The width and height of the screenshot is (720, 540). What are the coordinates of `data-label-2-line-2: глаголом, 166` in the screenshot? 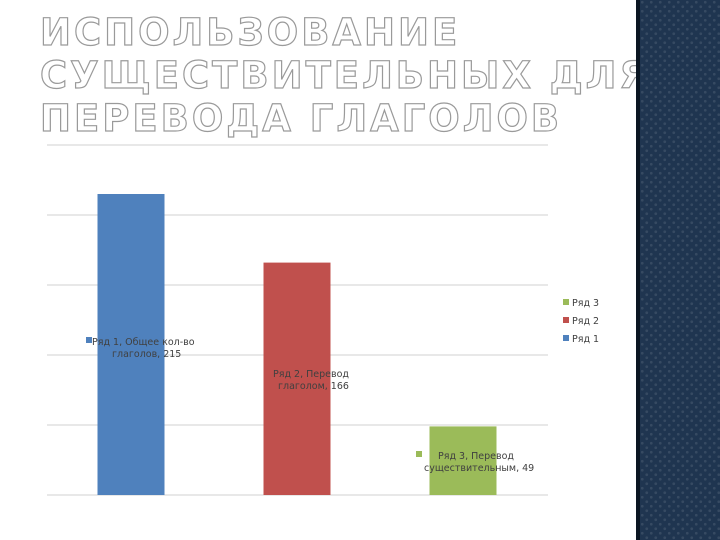 It's located at (313, 386).